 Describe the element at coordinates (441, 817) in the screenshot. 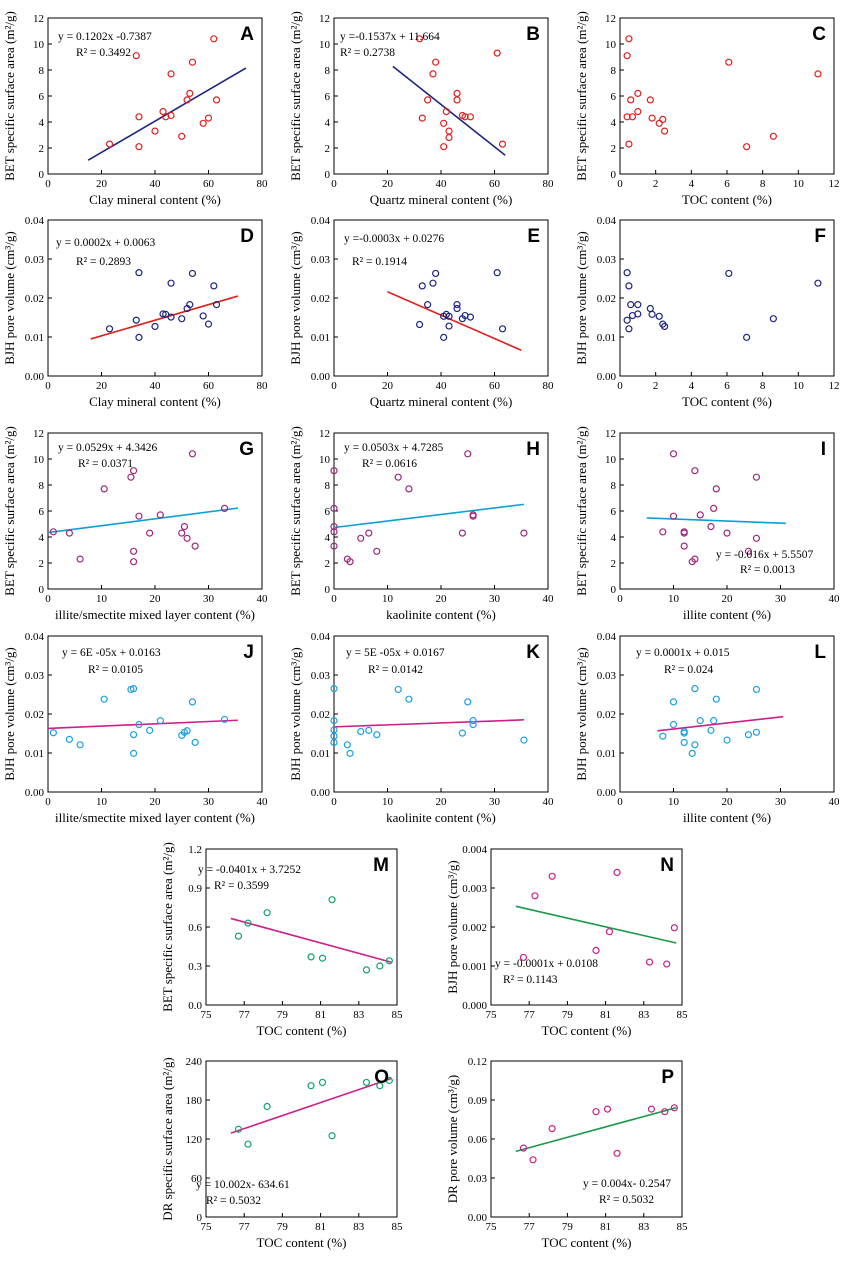

I see `x-axis-label: kaolinite content (%)` at that location.